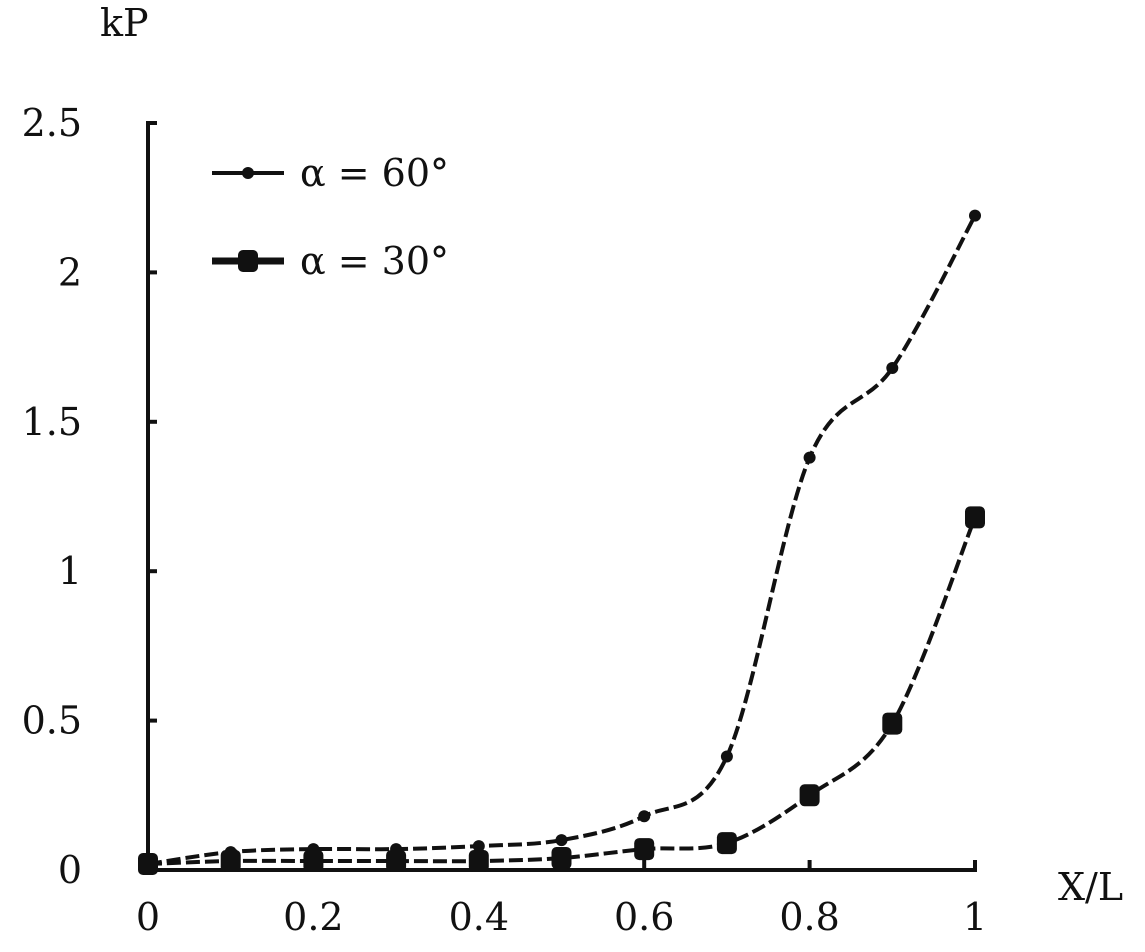 The image size is (1145, 952). I want to click on x-tick-label: 0.4, so click(479, 917).